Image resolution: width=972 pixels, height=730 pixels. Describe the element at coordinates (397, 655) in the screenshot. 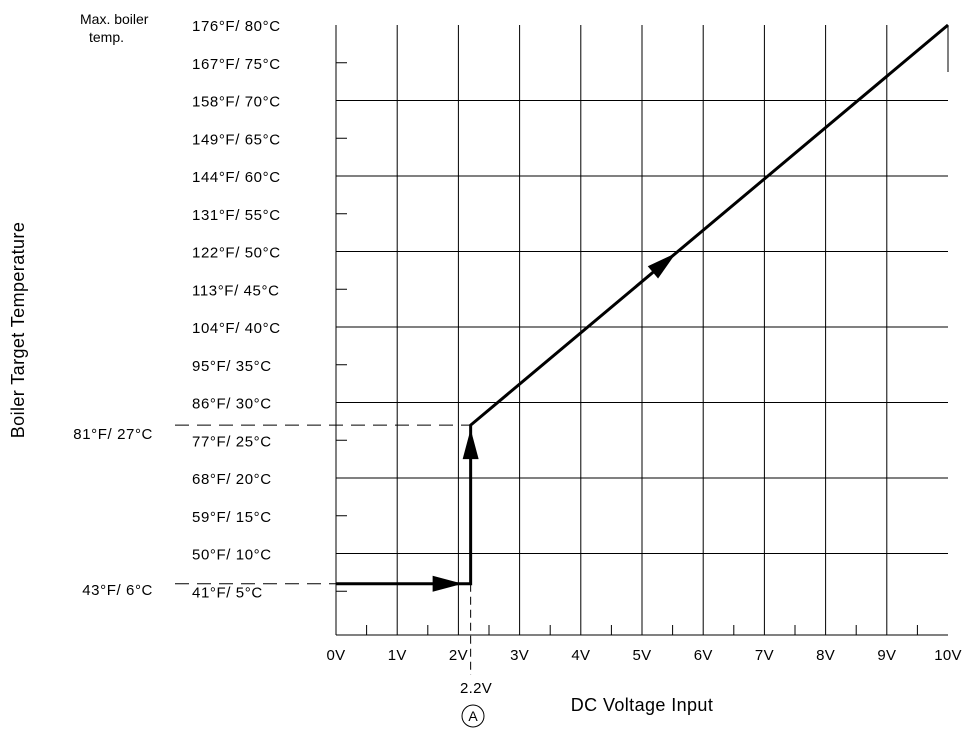

I see `x-tick-label: 1V` at that location.